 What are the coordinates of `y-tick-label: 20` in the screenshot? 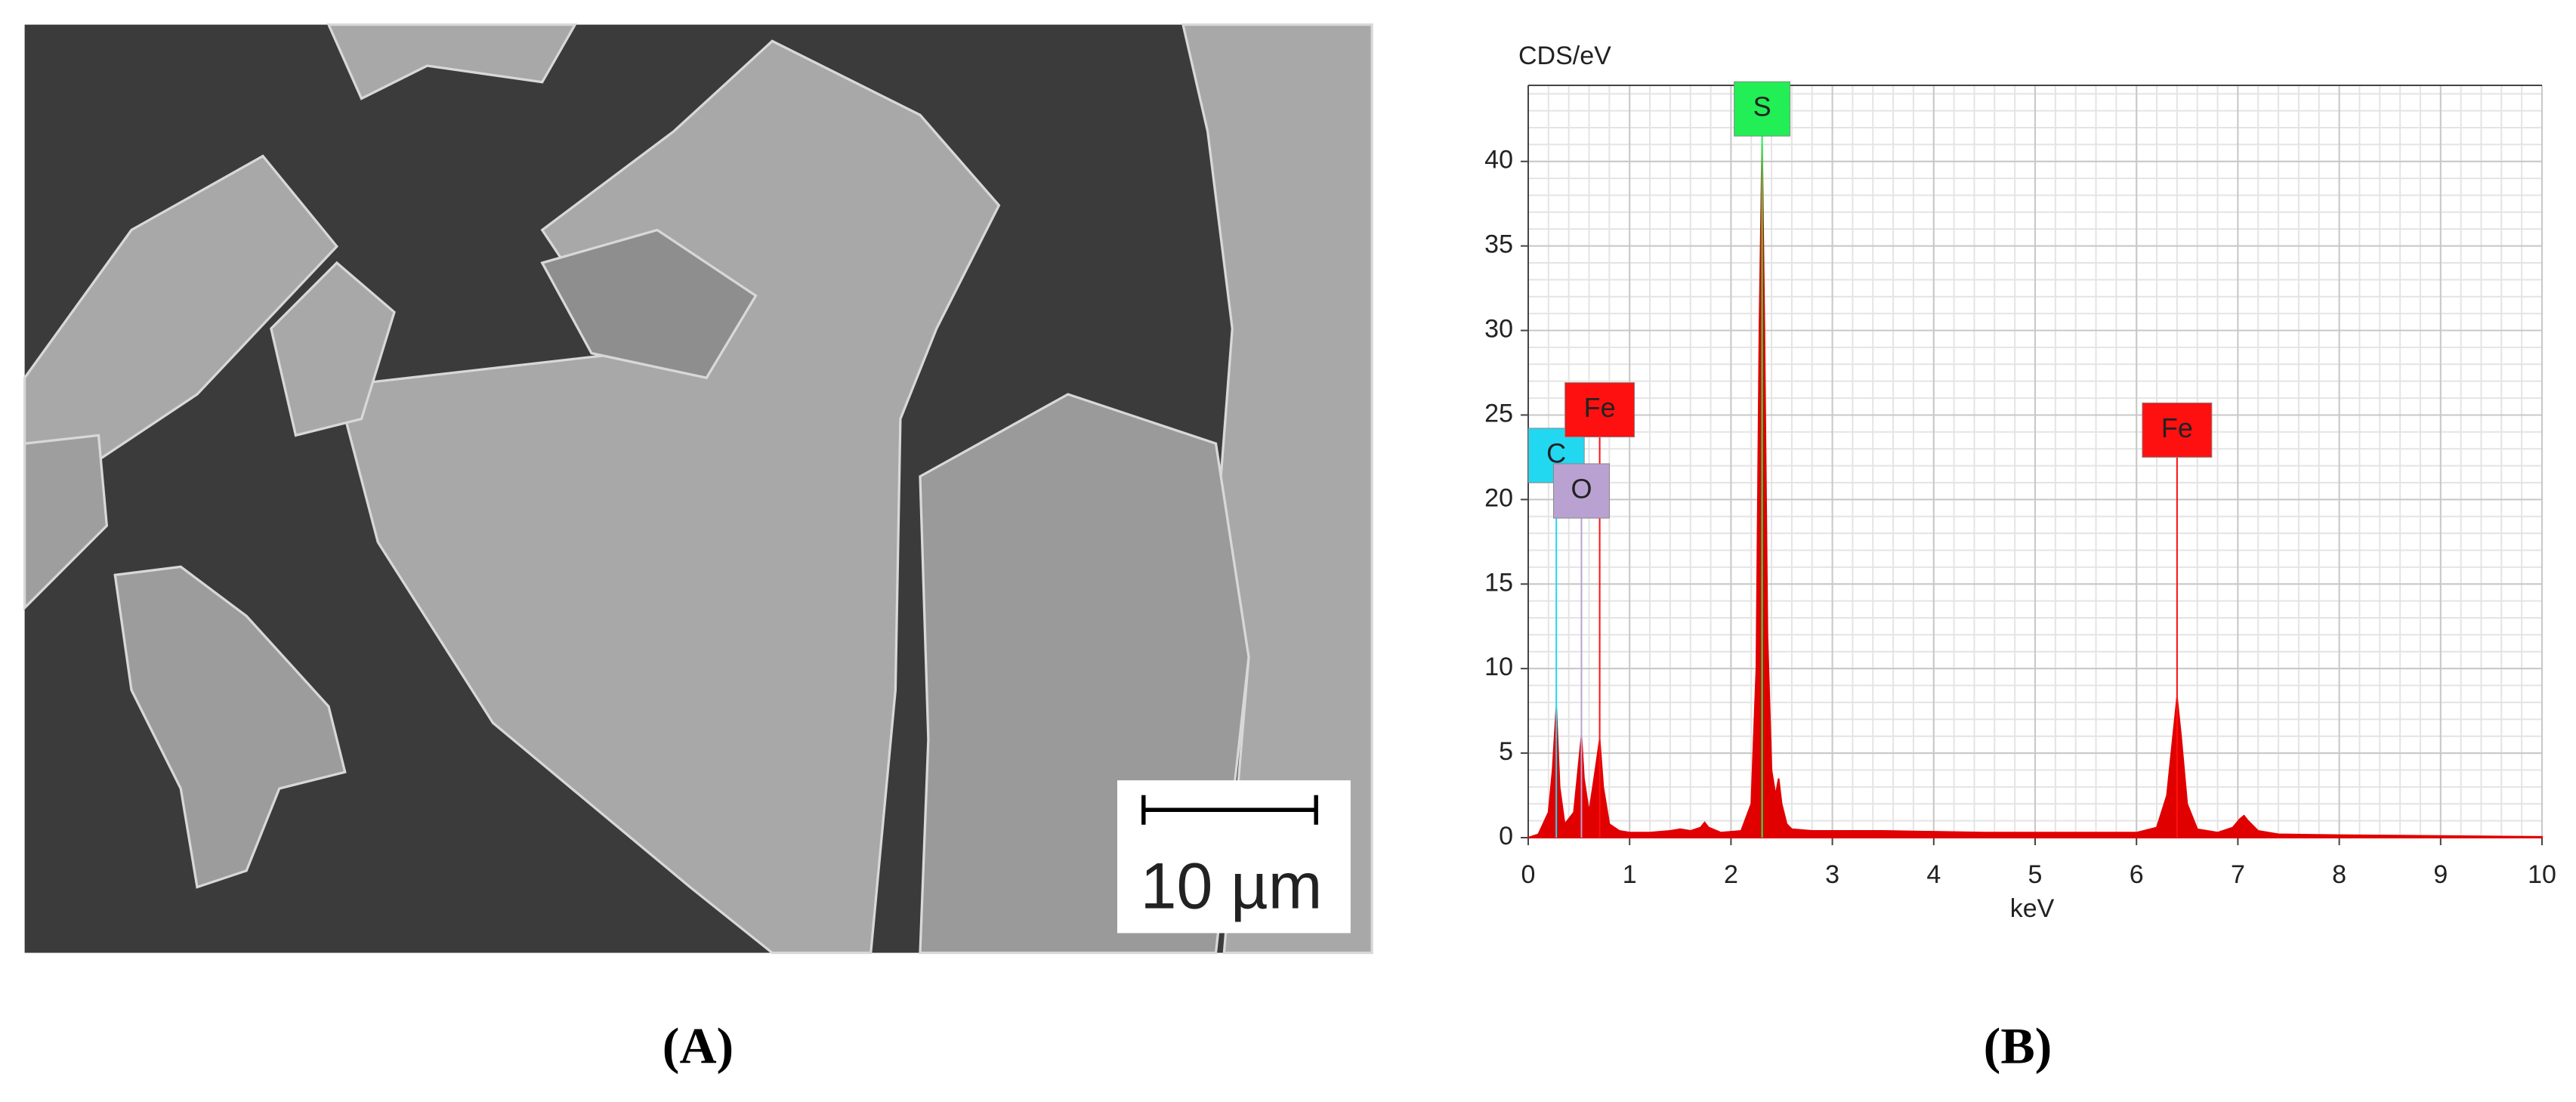 It's located at (1498, 498).